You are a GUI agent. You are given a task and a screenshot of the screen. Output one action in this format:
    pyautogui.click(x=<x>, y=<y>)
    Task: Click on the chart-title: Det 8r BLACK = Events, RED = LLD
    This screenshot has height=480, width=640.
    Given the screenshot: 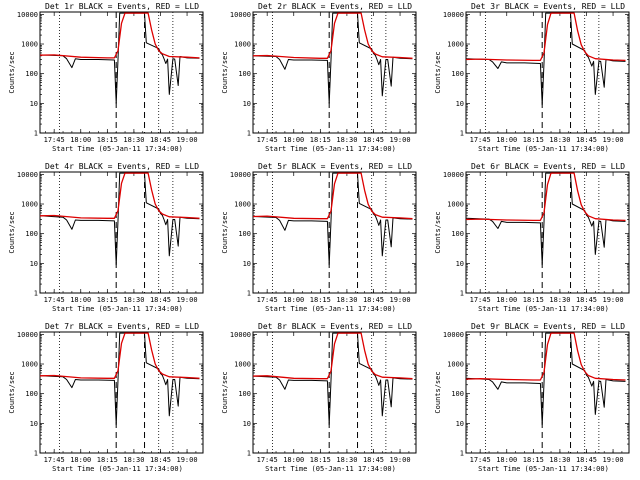 What is the action you would take?
    pyautogui.click(x=335, y=326)
    